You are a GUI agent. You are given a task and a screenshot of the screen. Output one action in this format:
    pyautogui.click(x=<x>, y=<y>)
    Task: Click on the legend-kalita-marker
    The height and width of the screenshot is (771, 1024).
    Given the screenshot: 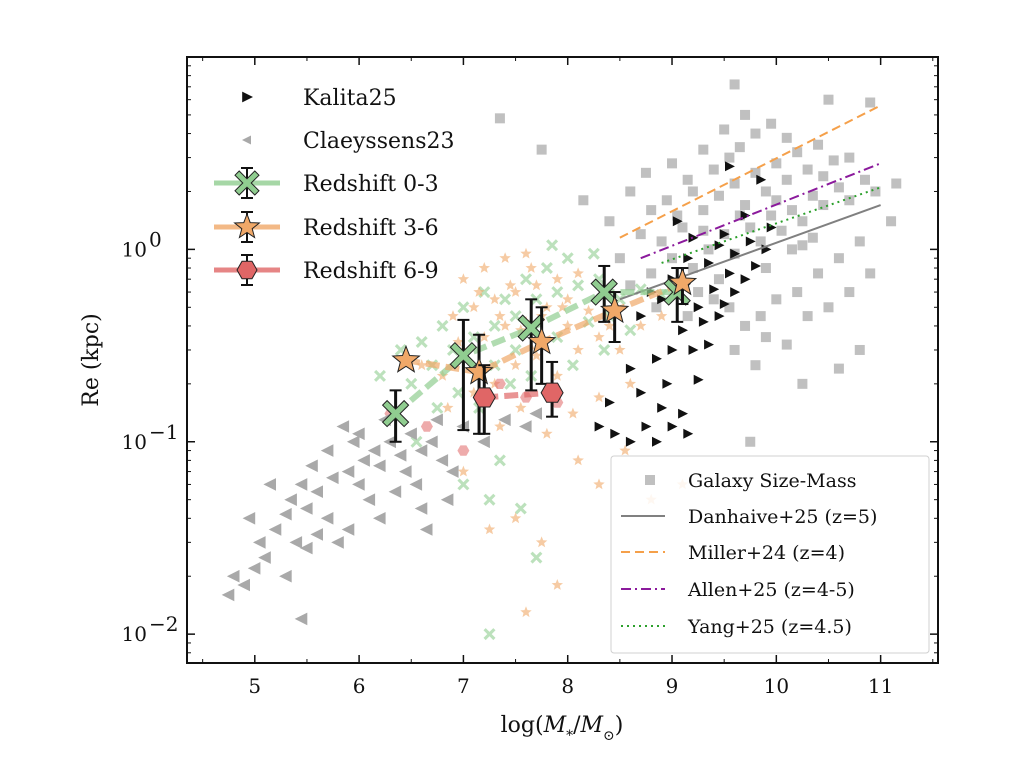 What is the action you would take?
    pyautogui.click(x=247, y=97)
    